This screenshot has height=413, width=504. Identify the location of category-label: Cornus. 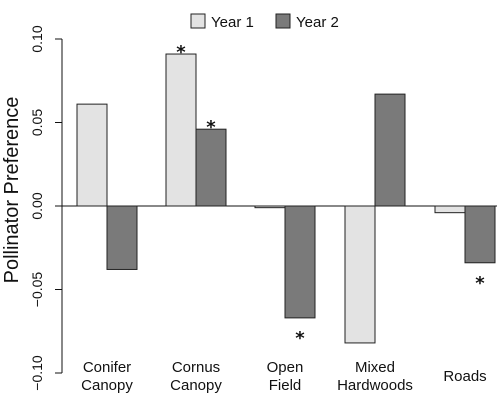
(196, 367).